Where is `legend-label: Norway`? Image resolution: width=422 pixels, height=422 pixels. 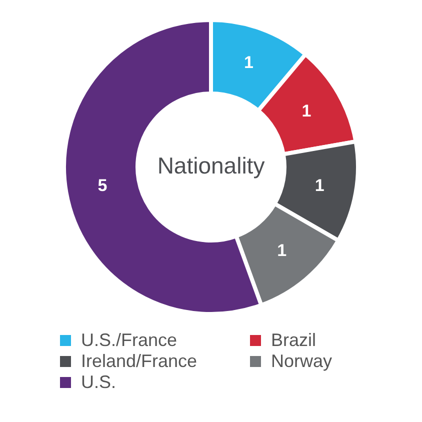 legend-label: Norway is located at coordinates (301, 361).